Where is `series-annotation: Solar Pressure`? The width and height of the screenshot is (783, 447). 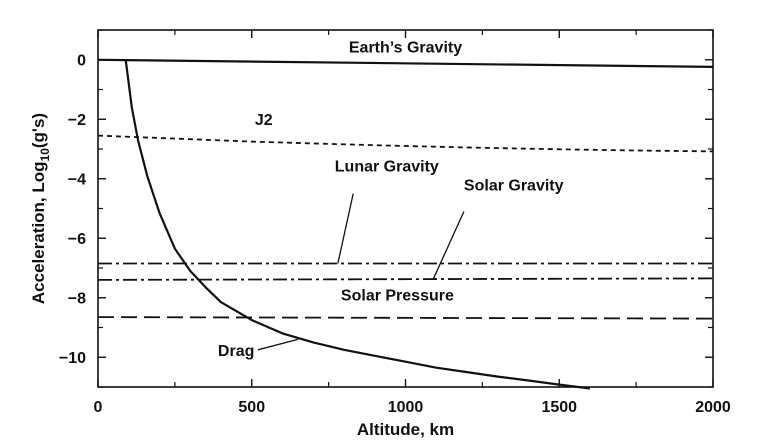 series-annotation: Solar Pressure is located at coordinates (397, 296).